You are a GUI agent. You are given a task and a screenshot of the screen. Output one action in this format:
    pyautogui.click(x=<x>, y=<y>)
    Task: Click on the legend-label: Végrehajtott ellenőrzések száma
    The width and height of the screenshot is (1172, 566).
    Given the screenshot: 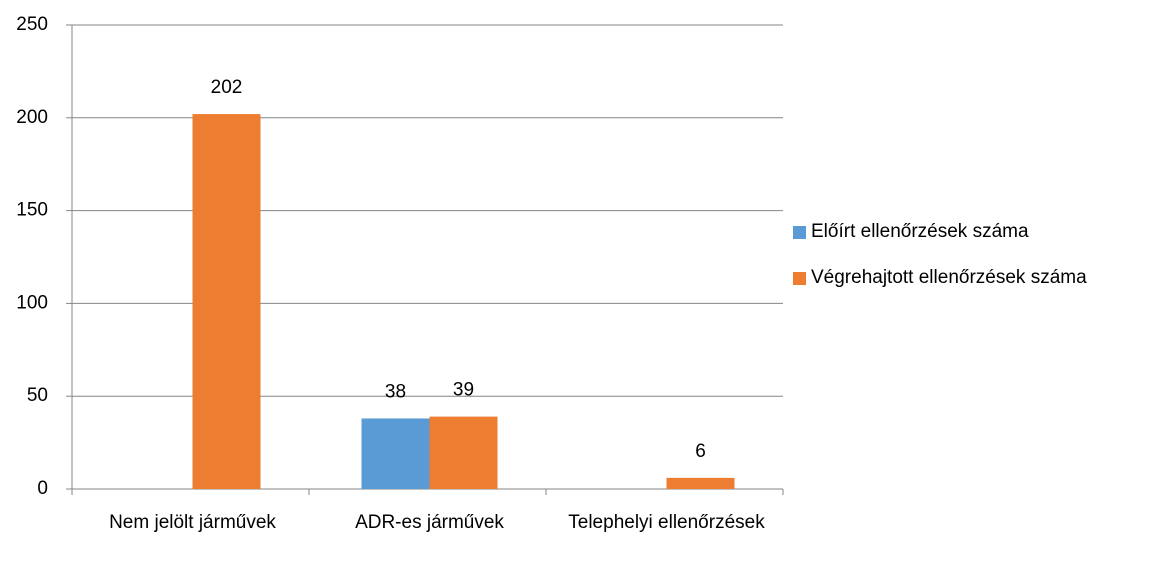 What is the action you would take?
    pyautogui.click(x=949, y=277)
    